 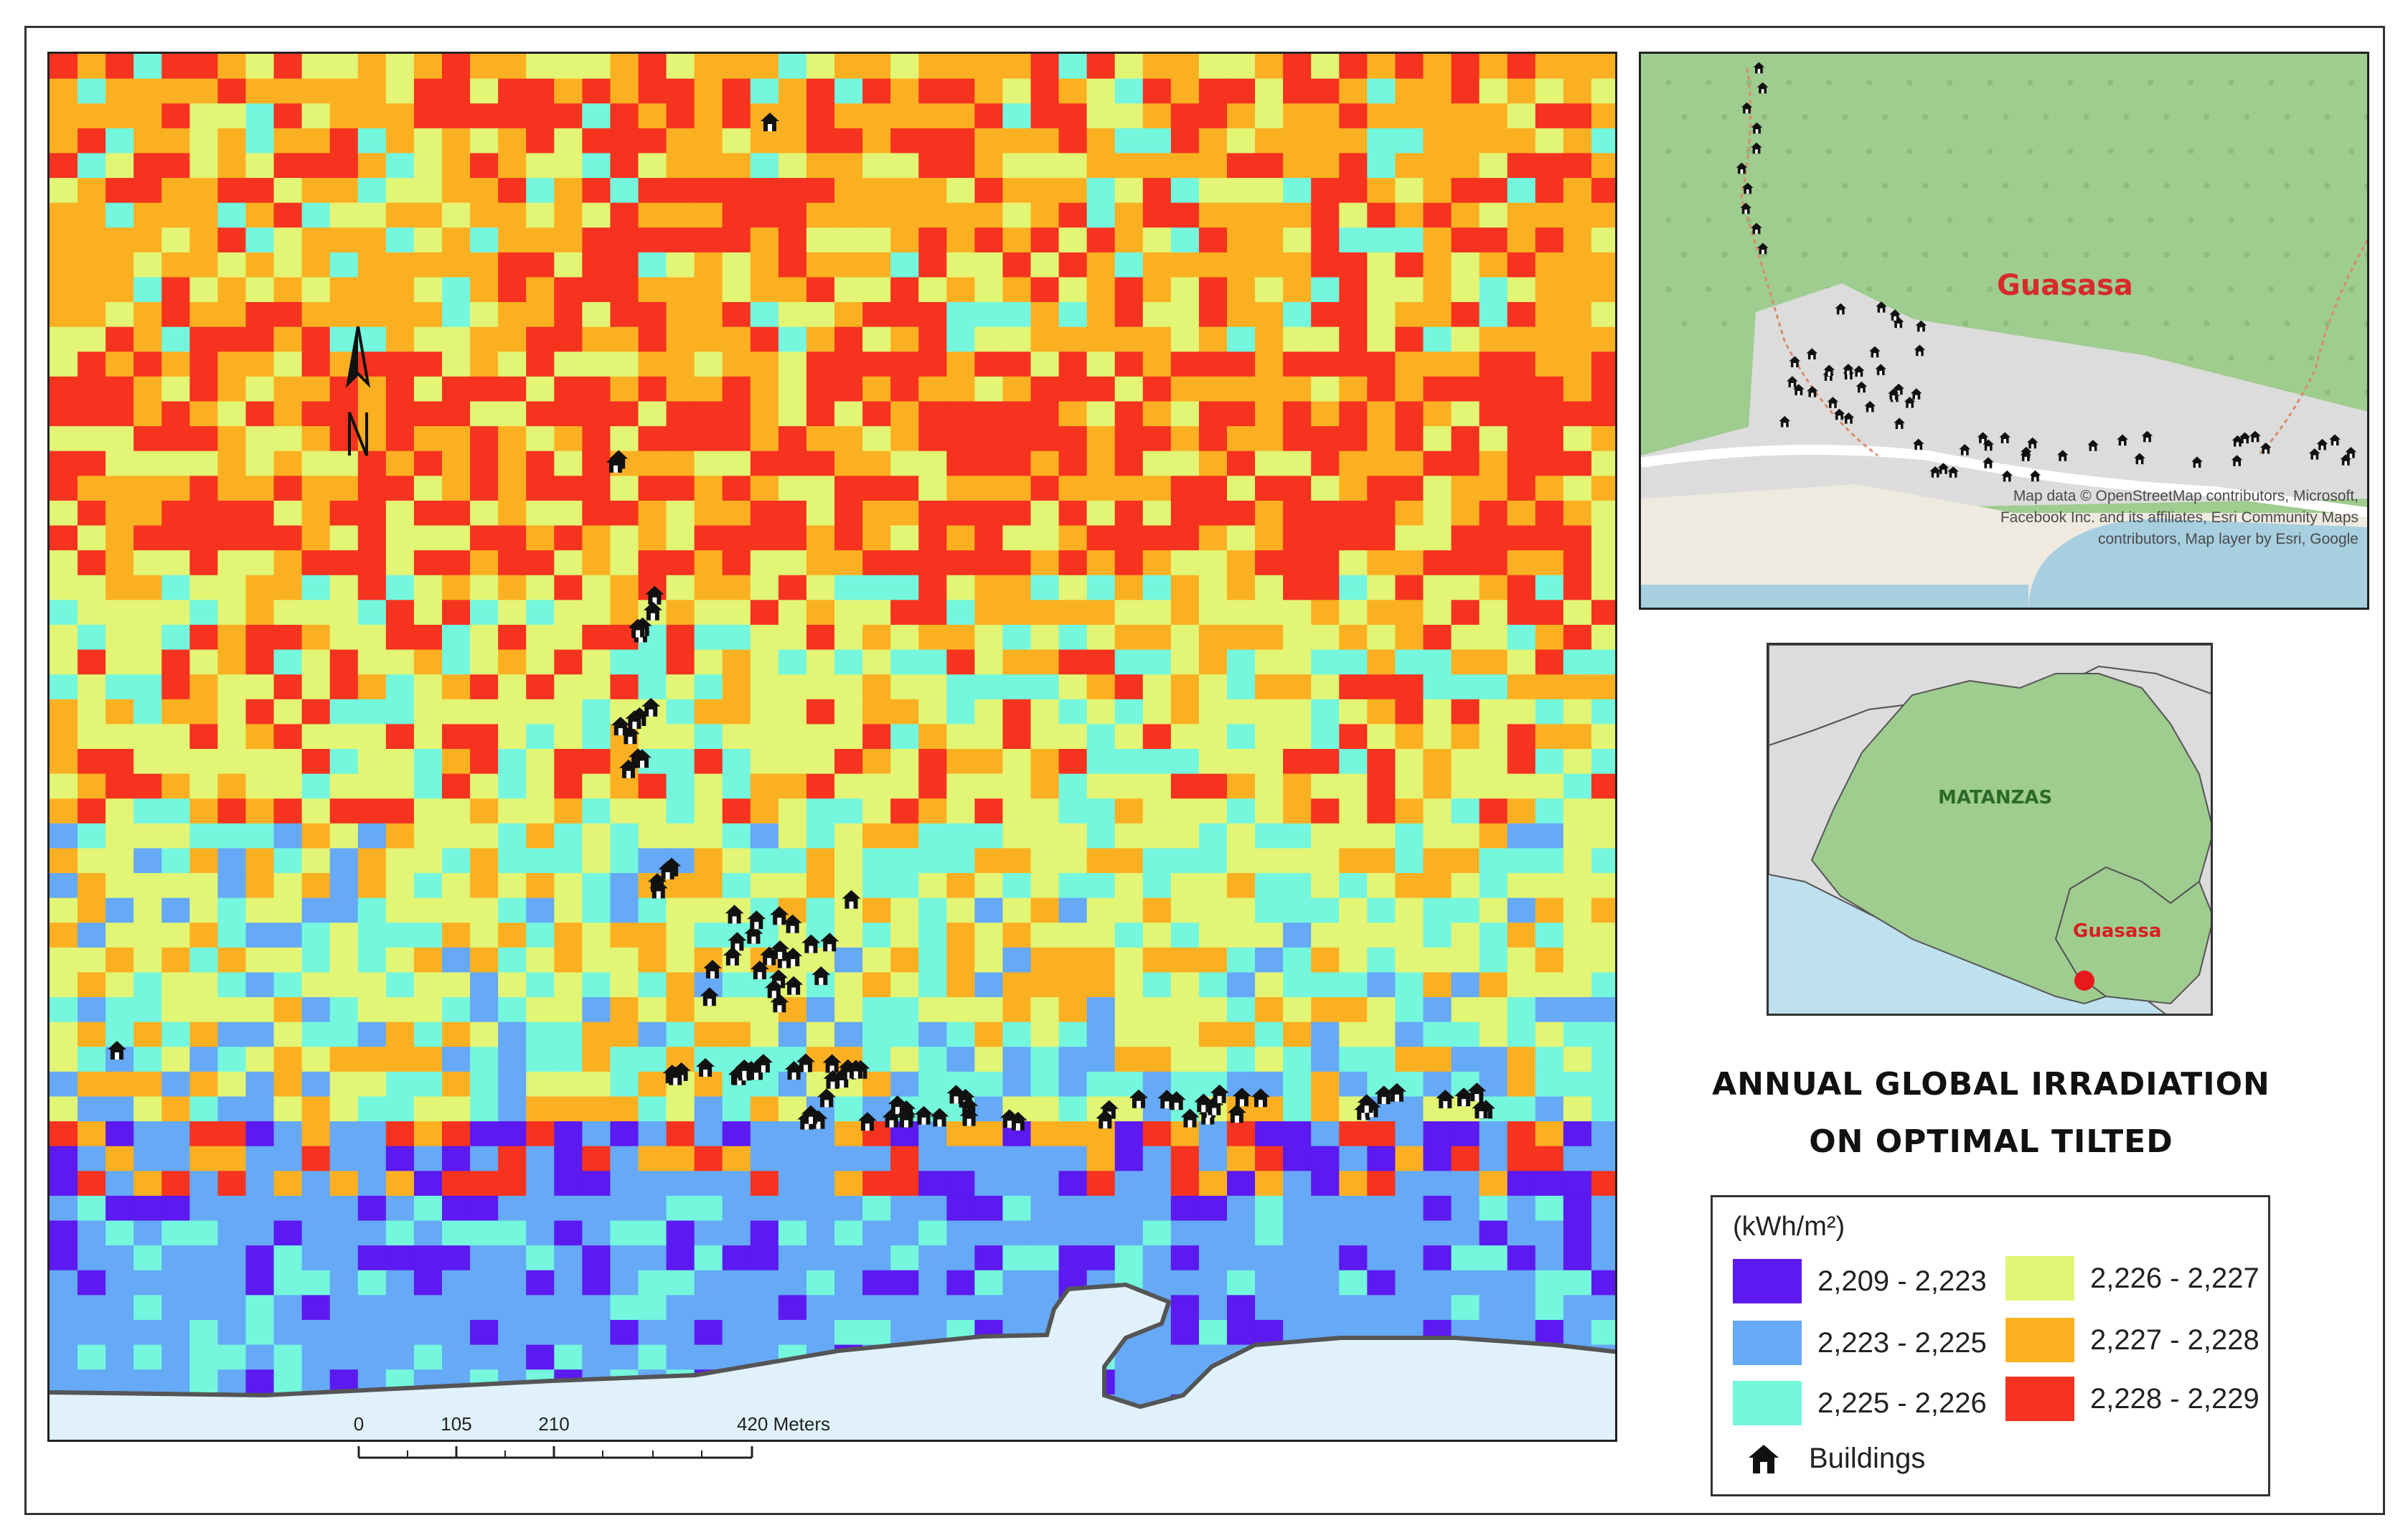 What do you see at coordinates (1990, 829) in the screenshot?
I see `inset-region-map: MATANZAS Guasasa` at bounding box center [1990, 829].